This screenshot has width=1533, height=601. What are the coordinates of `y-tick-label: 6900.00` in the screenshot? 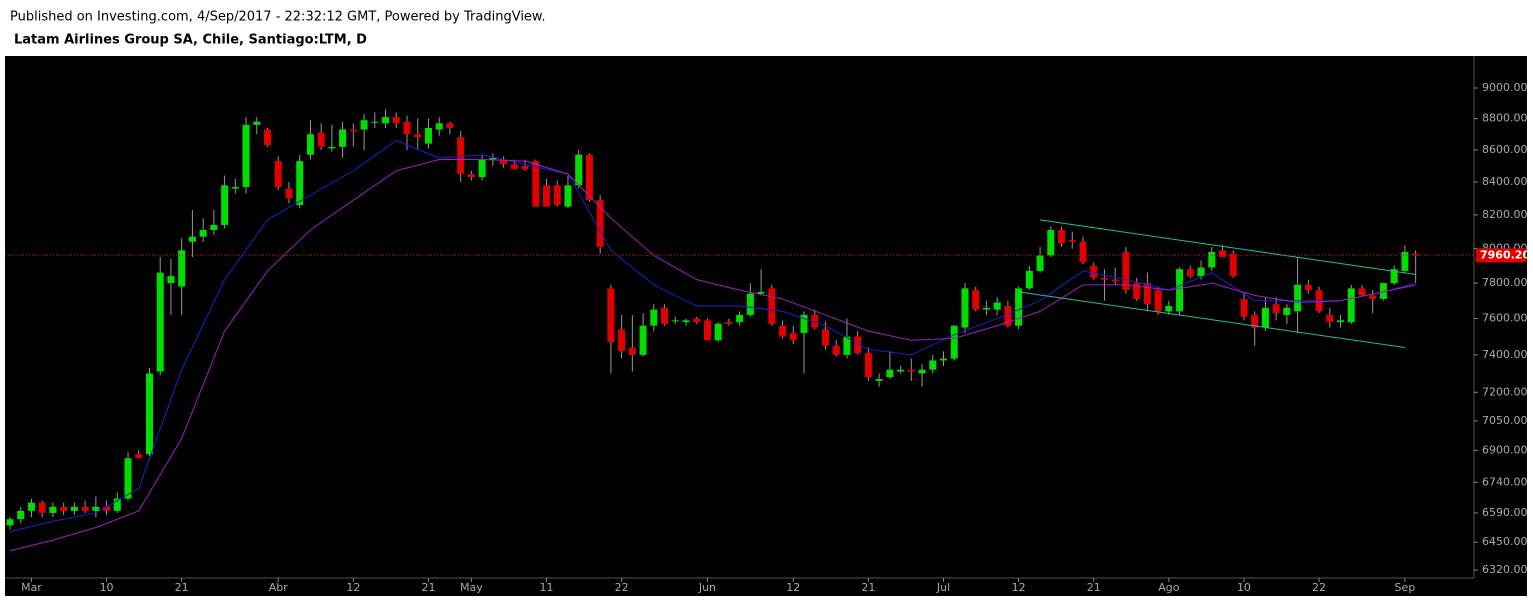 It's located at (1505, 449).